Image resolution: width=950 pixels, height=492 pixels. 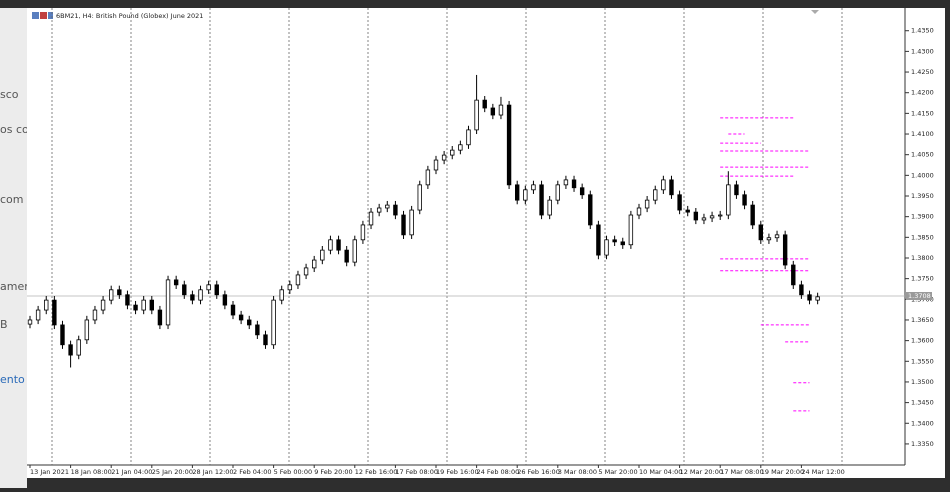 What do you see at coordinates (922, 217) in the screenshot?
I see `y-tick-label: 1.3900` at bounding box center [922, 217].